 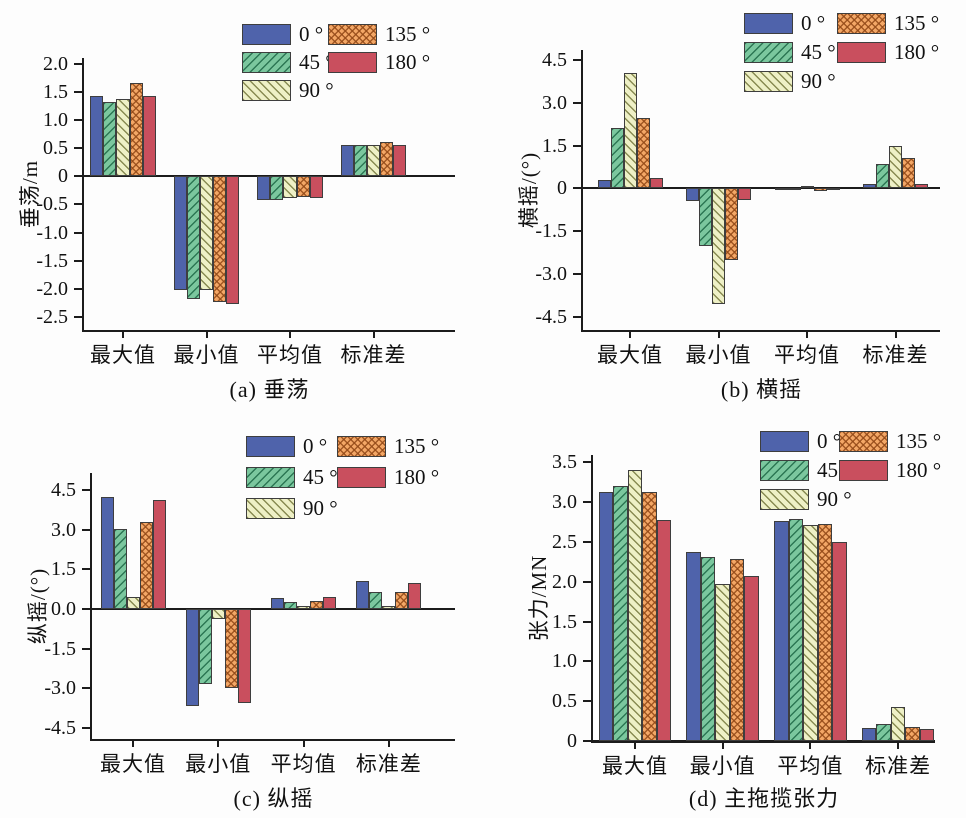 What do you see at coordinates (917, 52) in the screenshot?
I see `legend-label-series4: 180 °` at bounding box center [917, 52].